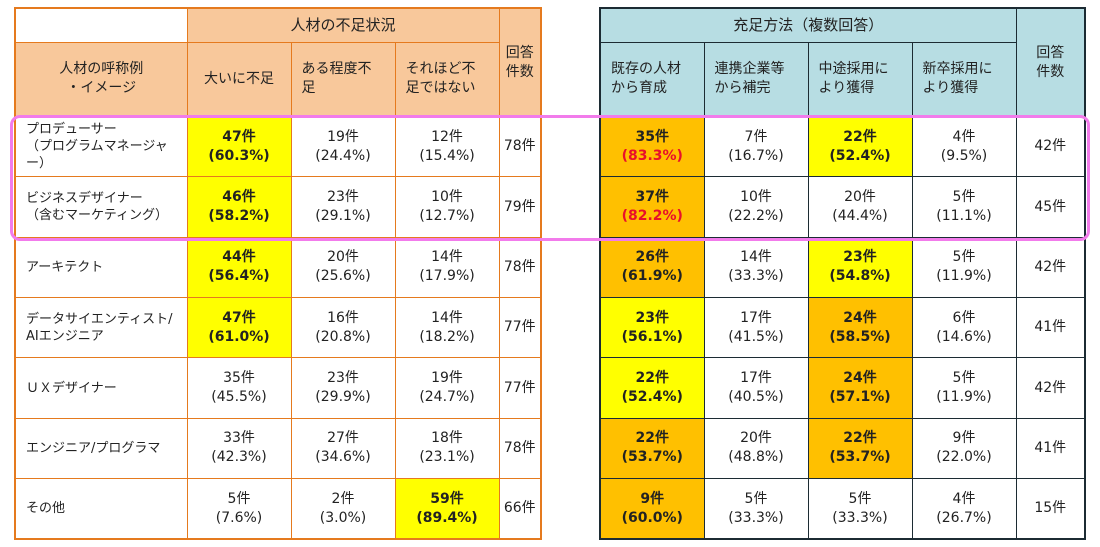  Describe the element at coordinates (239, 328) in the screenshot. I see `shortage-value-cell: 47件 (61.0%)` at that location.